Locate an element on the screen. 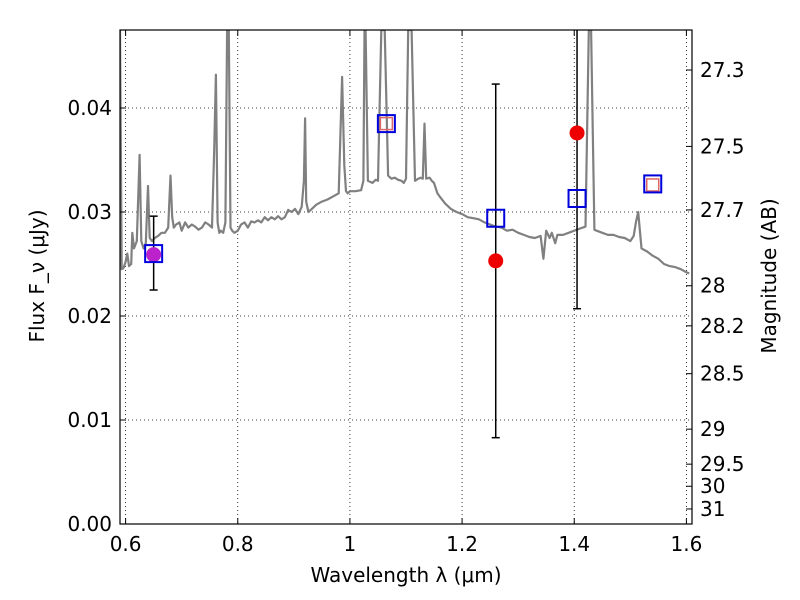 The width and height of the screenshot is (800, 600). x-axis-label: Wavelength λ (μm) is located at coordinates (405, 575).